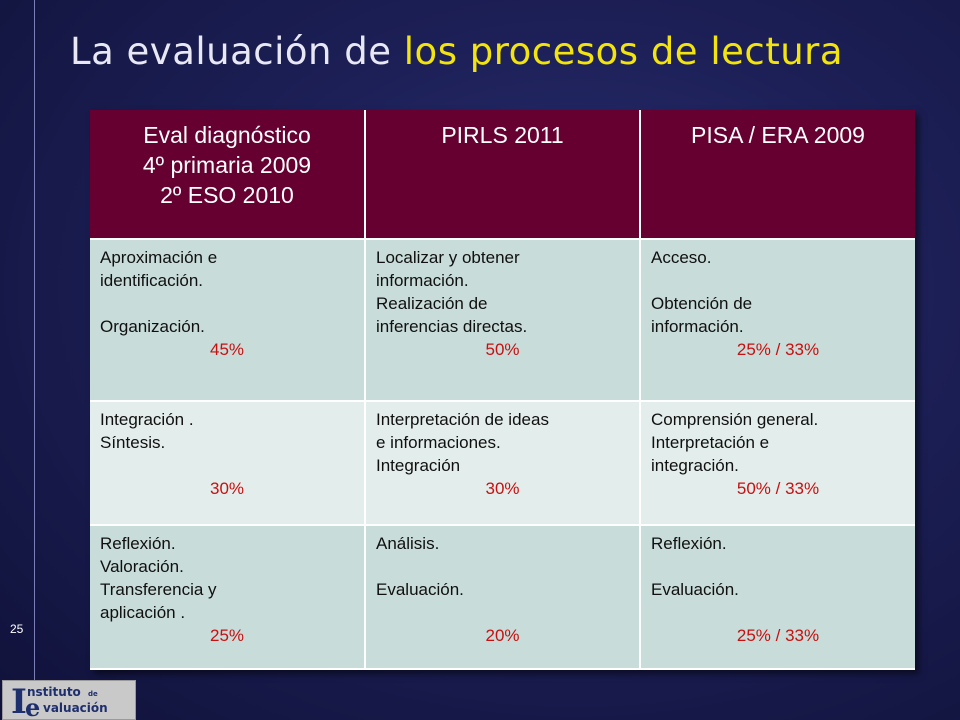 Image resolution: width=960 pixels, height=720 pixels. What do you see at coordinates (133, 442) in the screenshot?
I see `cell-line: Síntesis.` at bounding box center [133, 442].